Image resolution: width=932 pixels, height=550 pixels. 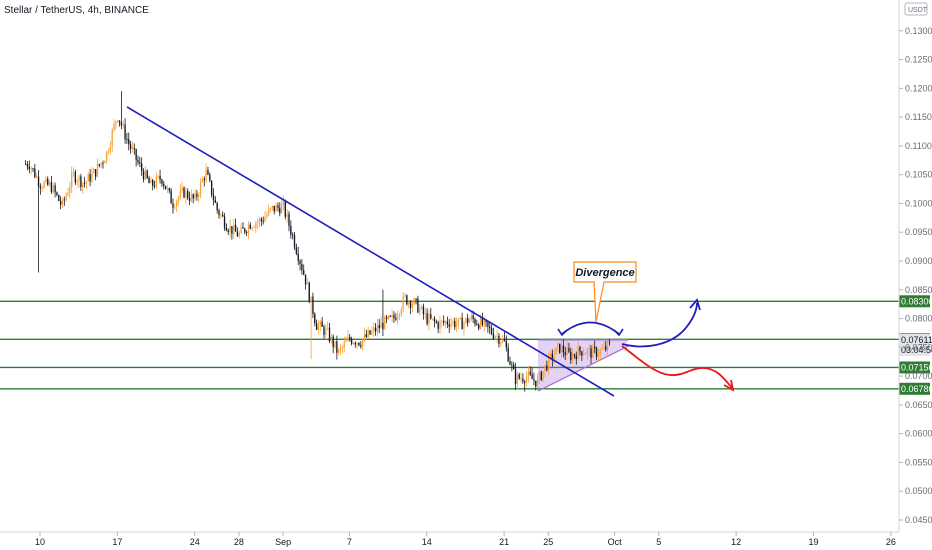 What do you see at coordinates (916, 350) in the screenshot?
I see `countdown-label: 03:04:58` at bounding box center [916, 350].